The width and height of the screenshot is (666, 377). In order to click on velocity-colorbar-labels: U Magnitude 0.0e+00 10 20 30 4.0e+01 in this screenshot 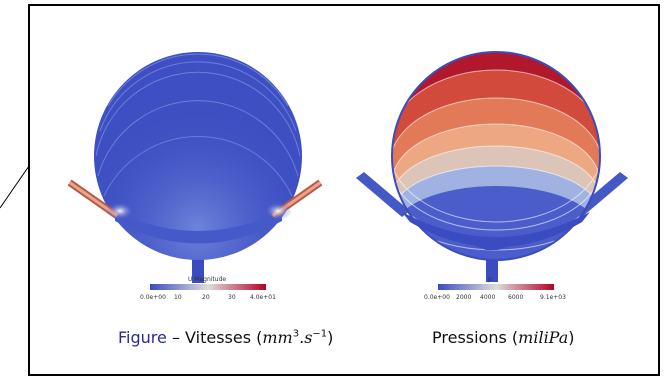, I will do `click(210, 289)`.